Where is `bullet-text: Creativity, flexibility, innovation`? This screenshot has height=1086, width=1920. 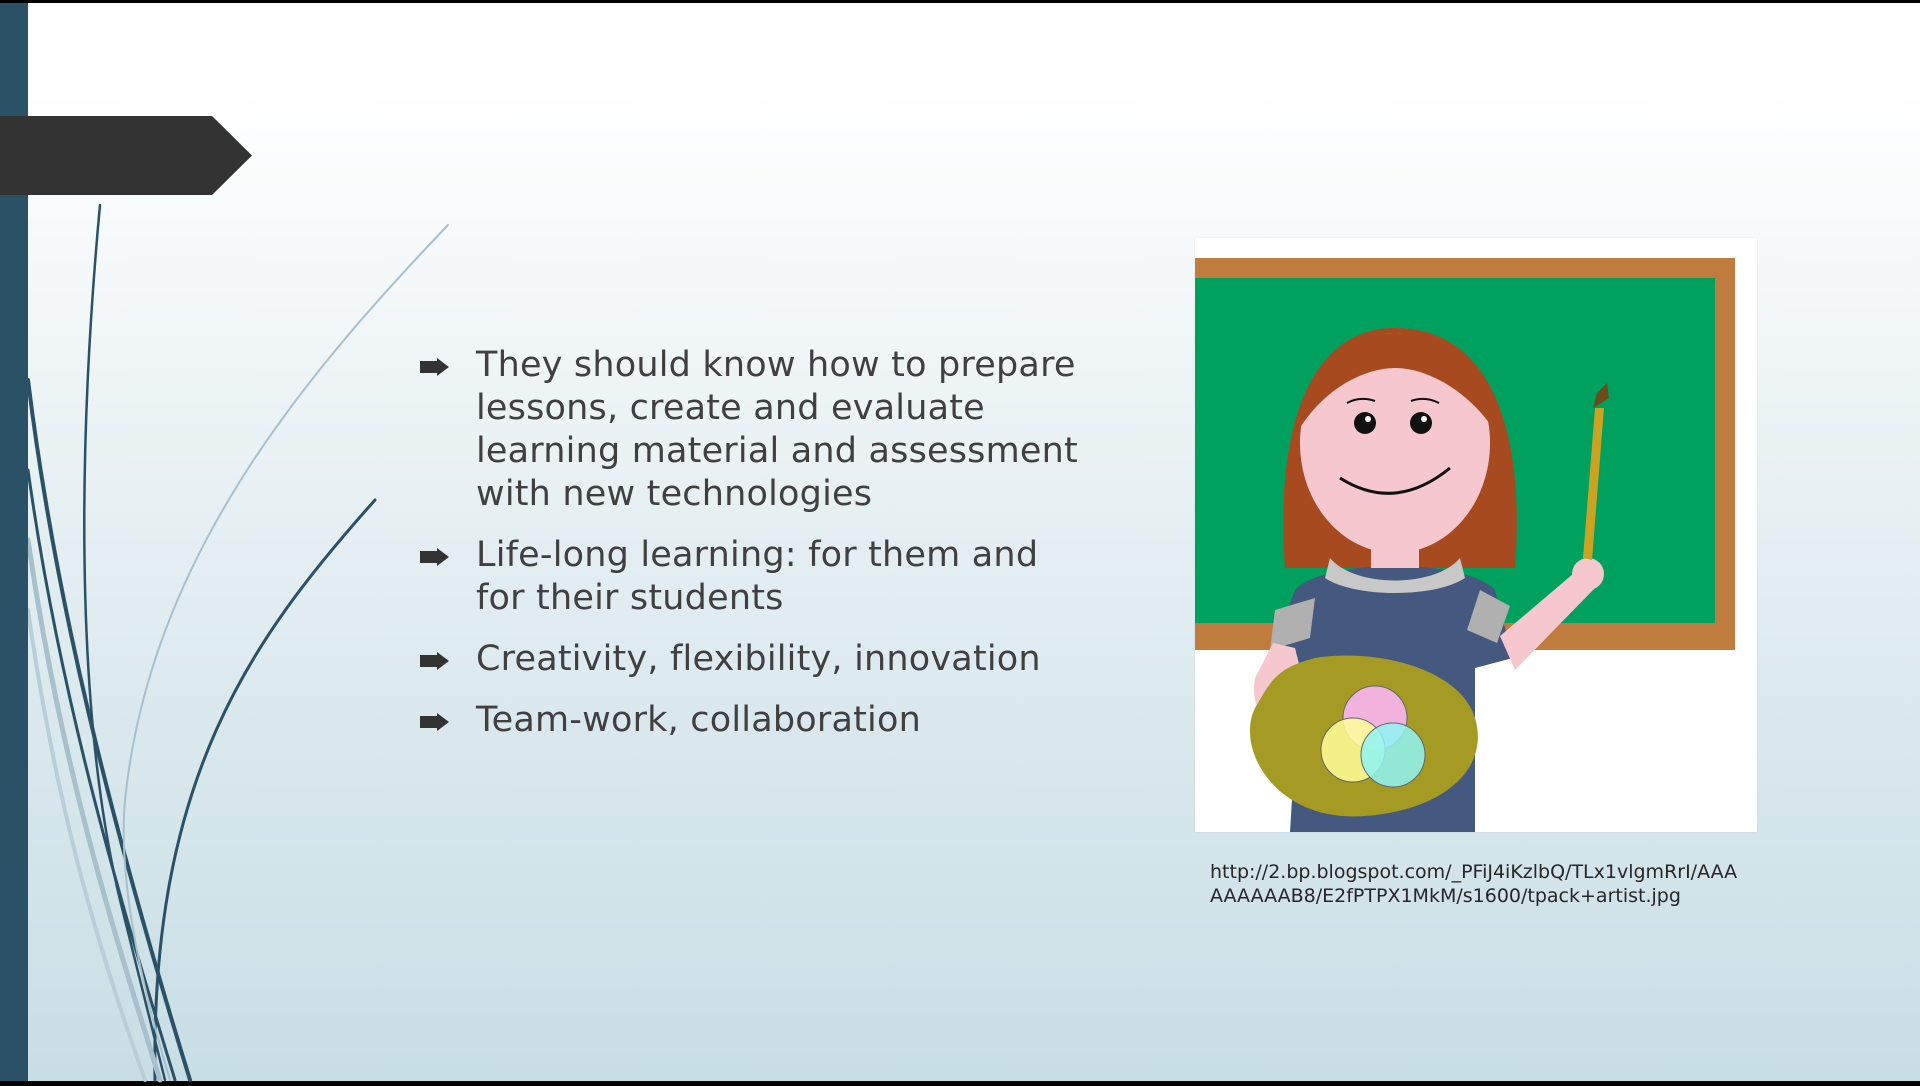
bullet-text: Creativity, flexibility, innovation is located at coordinates (758, 659).